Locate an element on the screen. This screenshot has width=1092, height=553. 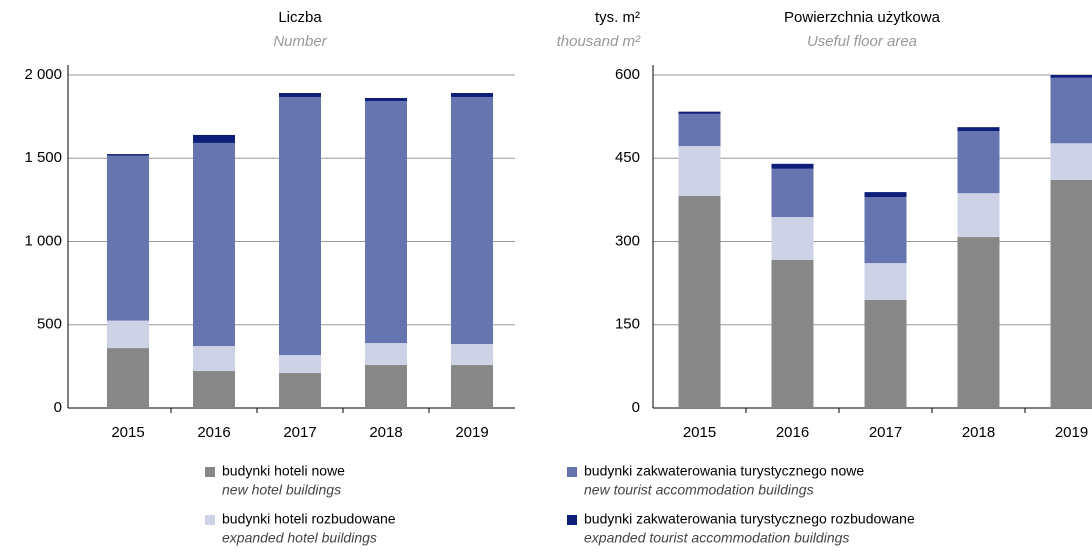
y-tick-label: 1 000 is located at coordinates (43, 240).